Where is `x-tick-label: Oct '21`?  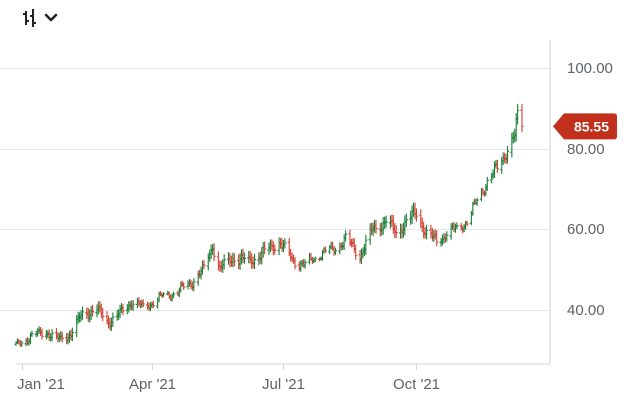 x-tick-label: Oct '21 is located at coordinates (416, 384).